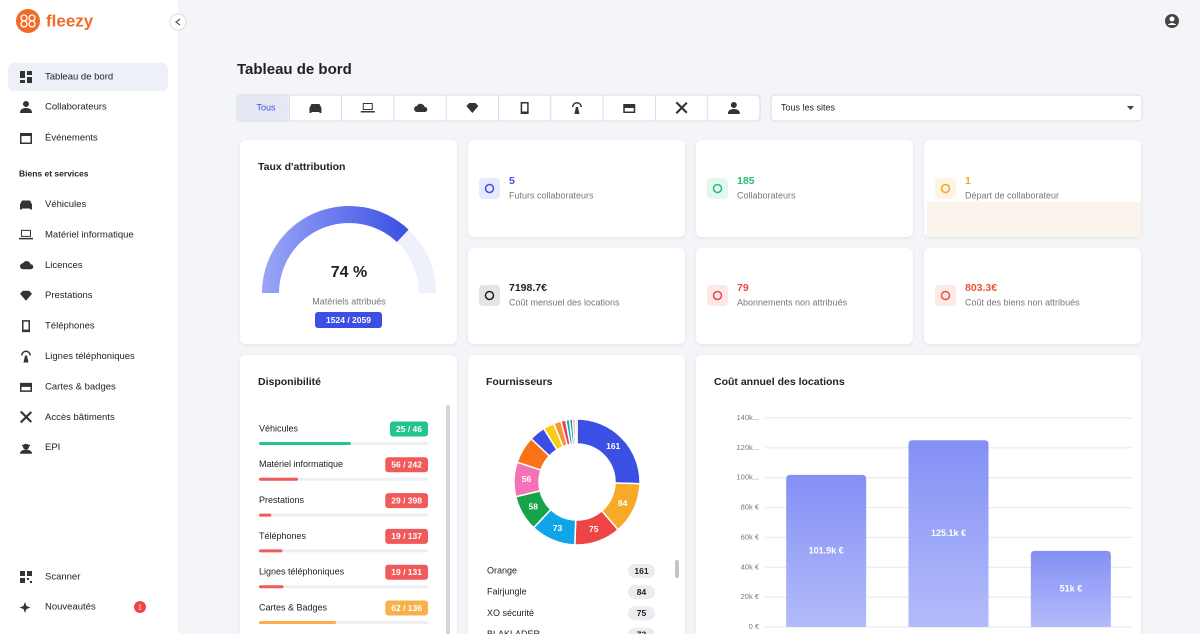 The image size is (1200, 634). I want to click on nav-label: EPI, so click(52, 447).